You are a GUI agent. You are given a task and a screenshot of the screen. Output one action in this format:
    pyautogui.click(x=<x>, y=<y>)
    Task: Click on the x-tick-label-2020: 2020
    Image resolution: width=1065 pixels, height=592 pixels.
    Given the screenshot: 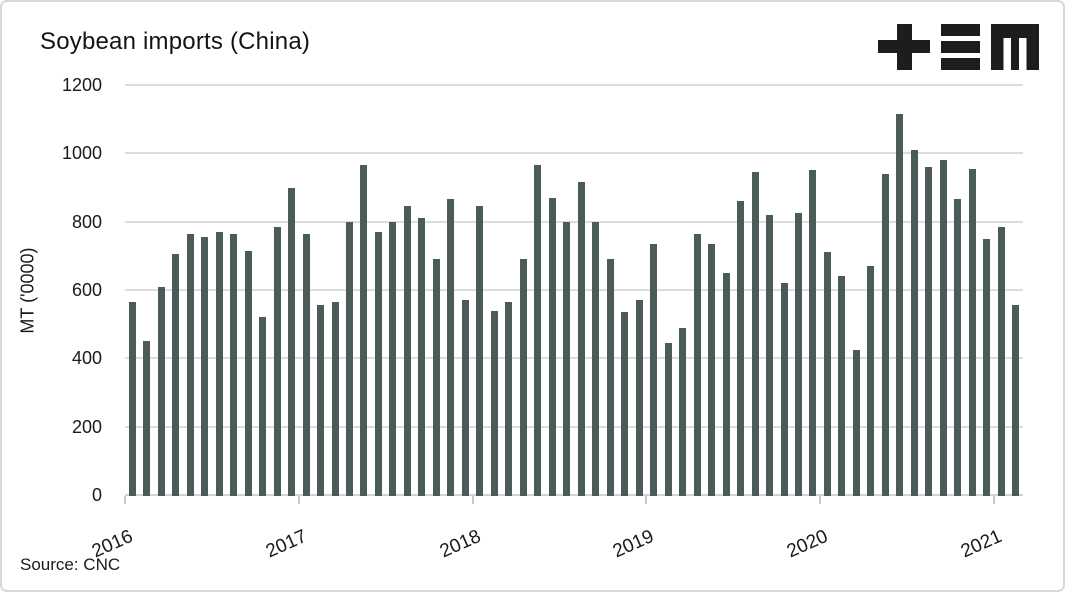 What is the action you would take?
    pyautogui.click(x=808, y=544)
    